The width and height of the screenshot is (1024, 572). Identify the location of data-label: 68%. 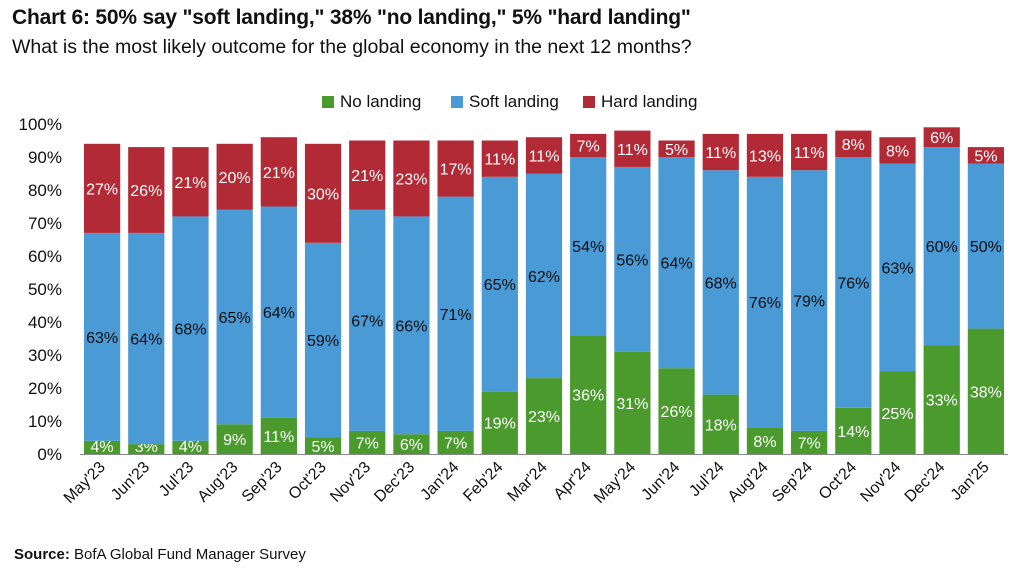
(190, 330).